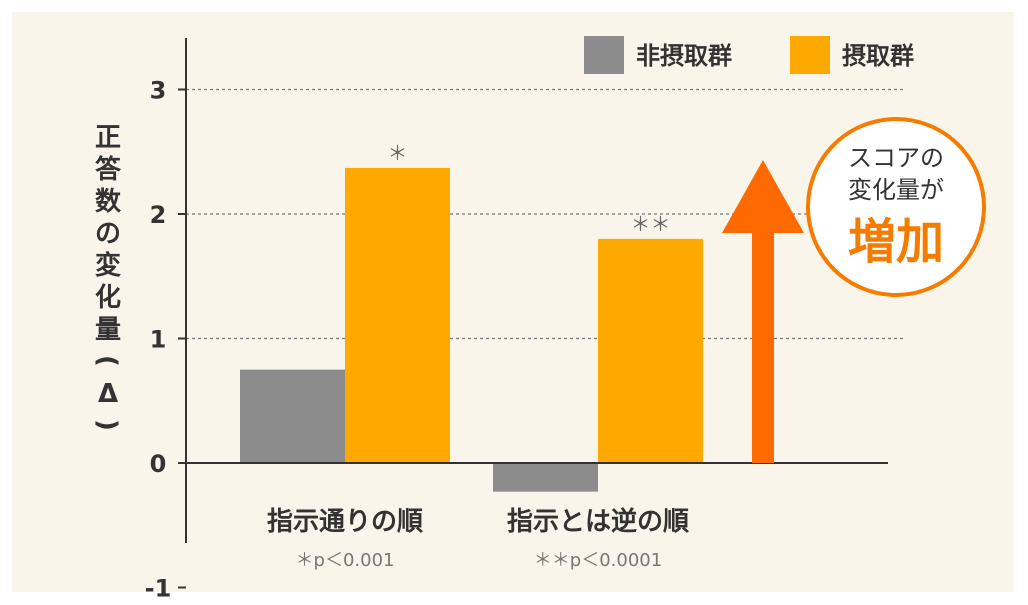 The height and width of the screenshot is (605, 1028). I want to click on x-category-note: ＊p＜0.001, so click(345, 560).